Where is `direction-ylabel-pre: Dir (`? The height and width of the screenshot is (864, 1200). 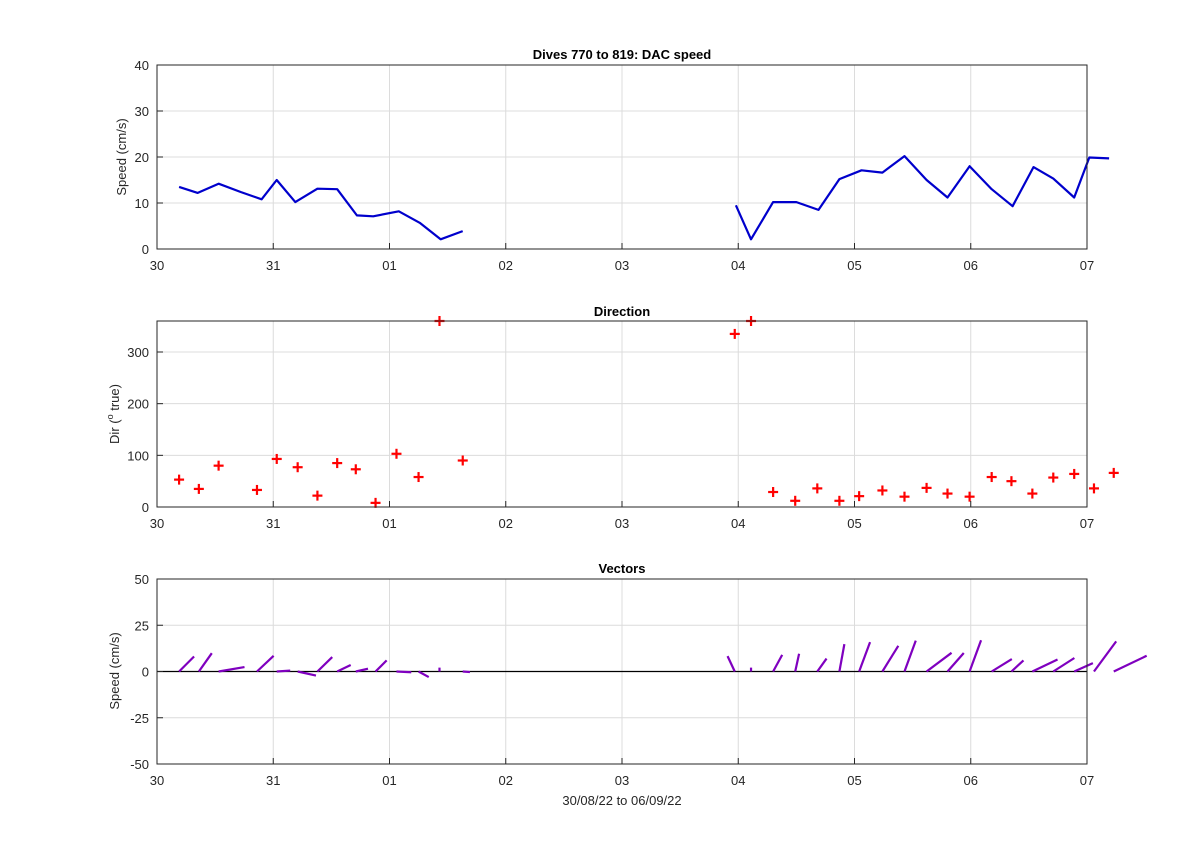
direction-ylabel-pre: Dir ( is located at coordinates (114, 431).